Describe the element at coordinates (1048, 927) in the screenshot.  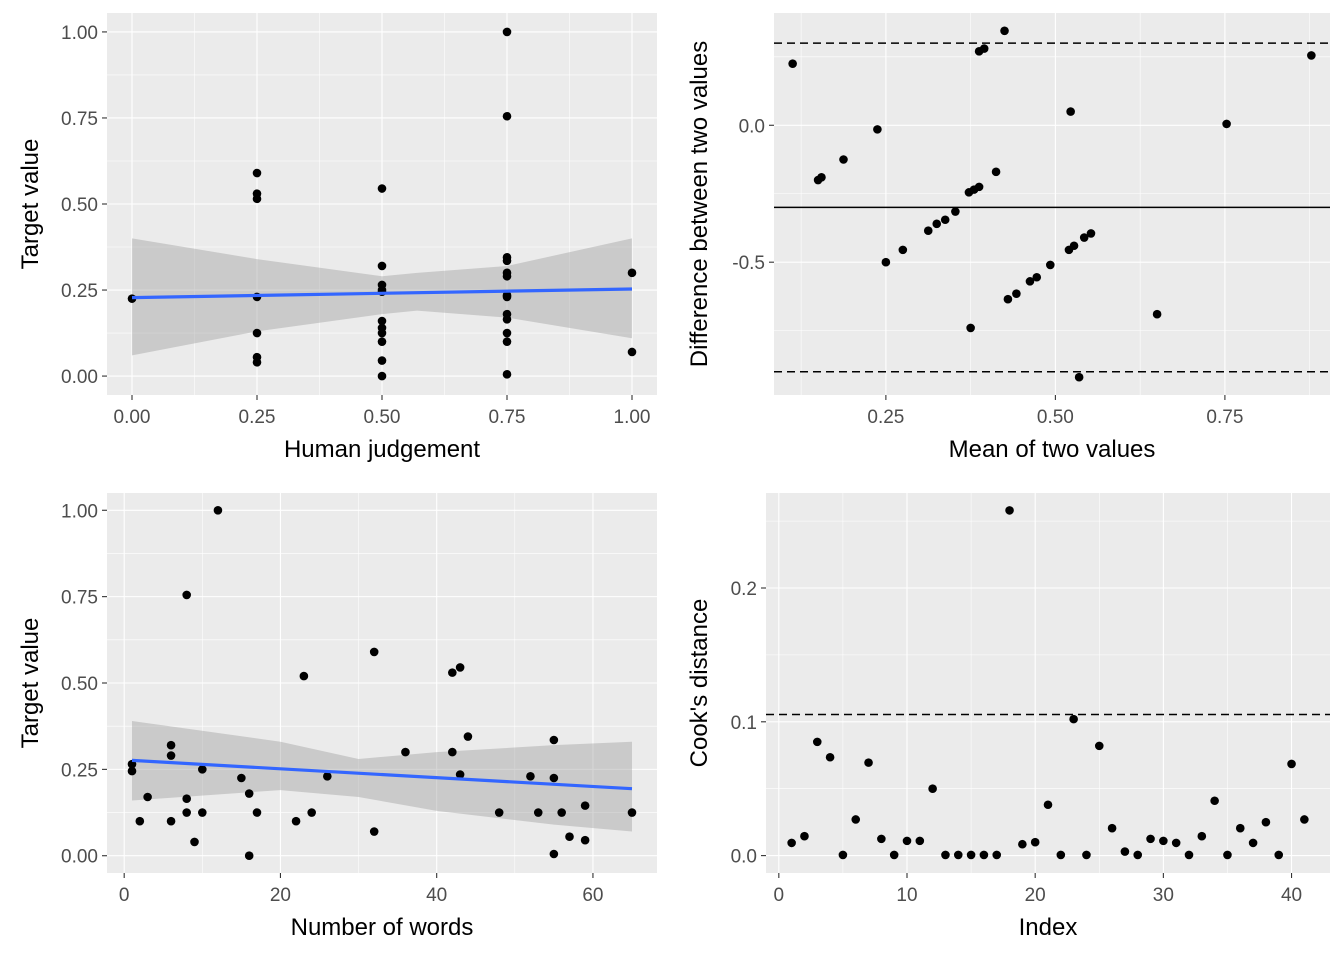
I see `x-axis-title: Index` at that location.